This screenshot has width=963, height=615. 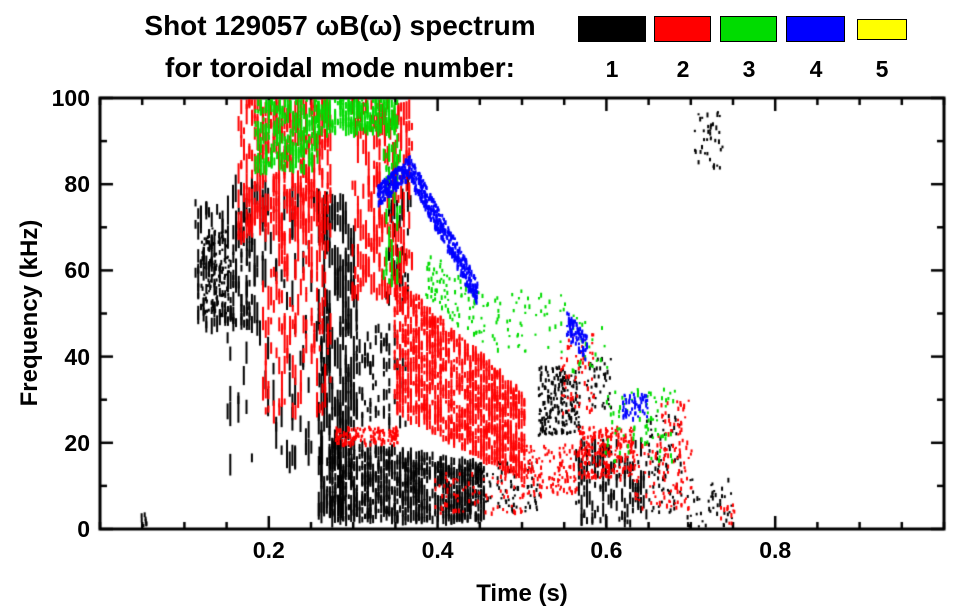 What do you see at coordinates (606, 550) in the screenshot?
I see `x-tick-label: 0.6` at bounding box center [606, 550].